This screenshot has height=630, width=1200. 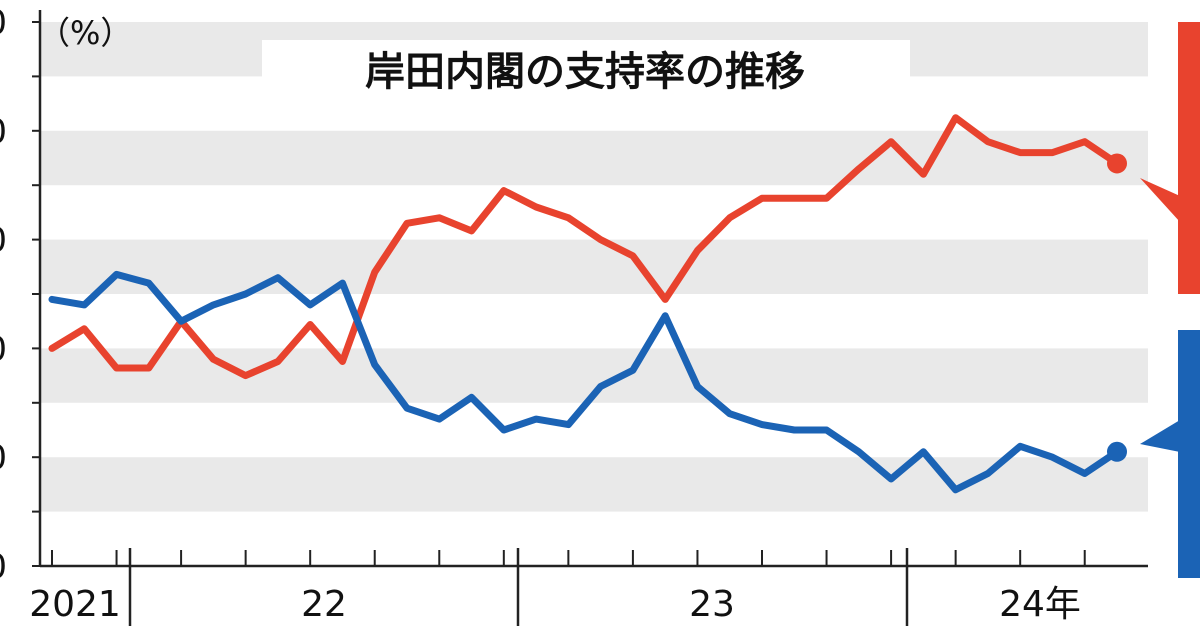 I want to click on y-axis-tick-labels: 0 0 0 0 0 0, so click(x=3, y=295).